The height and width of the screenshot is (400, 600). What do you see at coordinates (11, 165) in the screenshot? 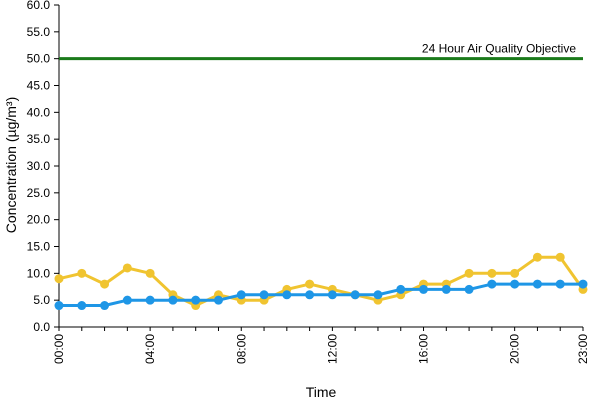
I see `y-axis-title: Concentration (µg/m³)` at bounding box center [11, 165].